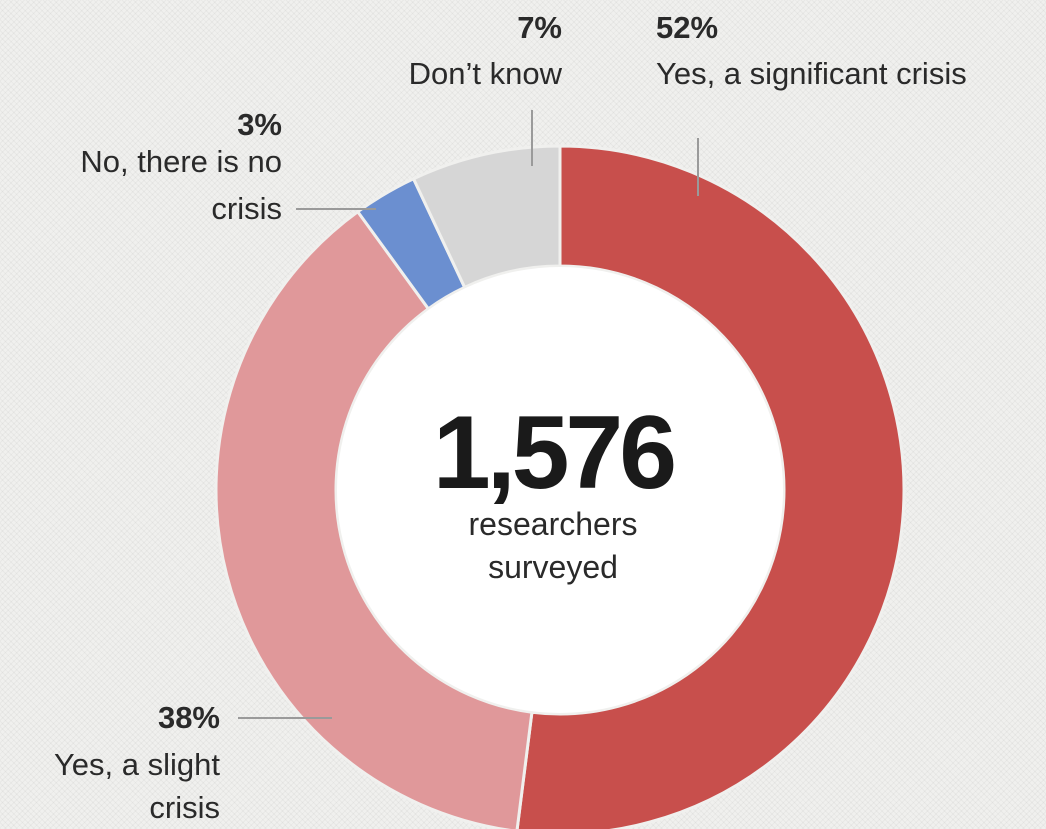 The image size is (1046, 829). I want to click on label-slight-percent: 38%, so click(189, 717).